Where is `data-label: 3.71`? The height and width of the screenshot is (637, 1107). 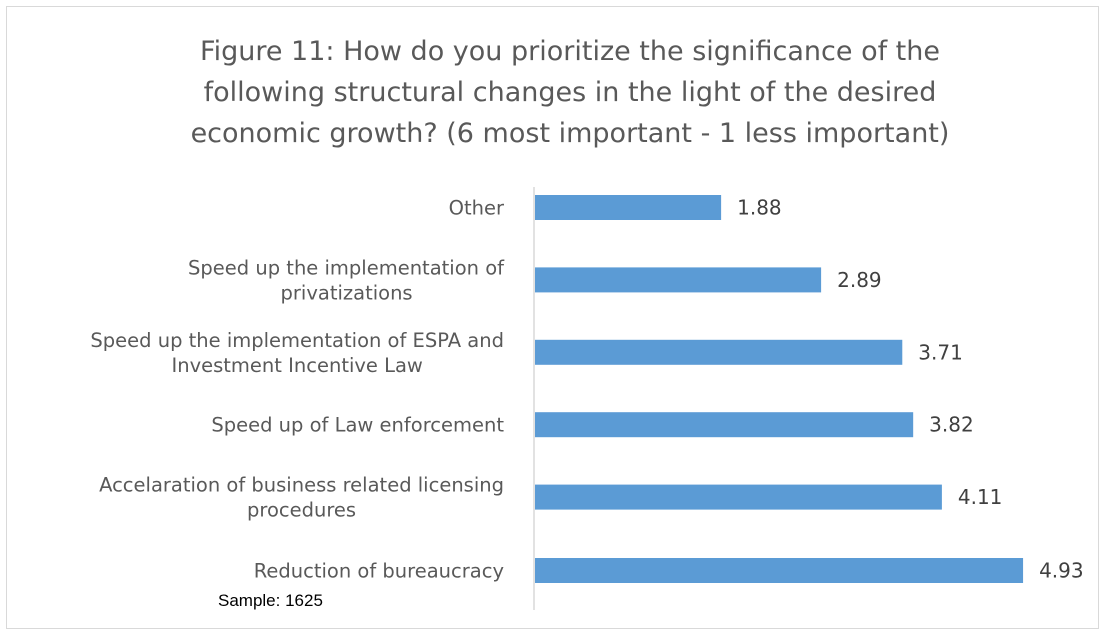 data-label: 3.71 is located at coordinates (940, 352).